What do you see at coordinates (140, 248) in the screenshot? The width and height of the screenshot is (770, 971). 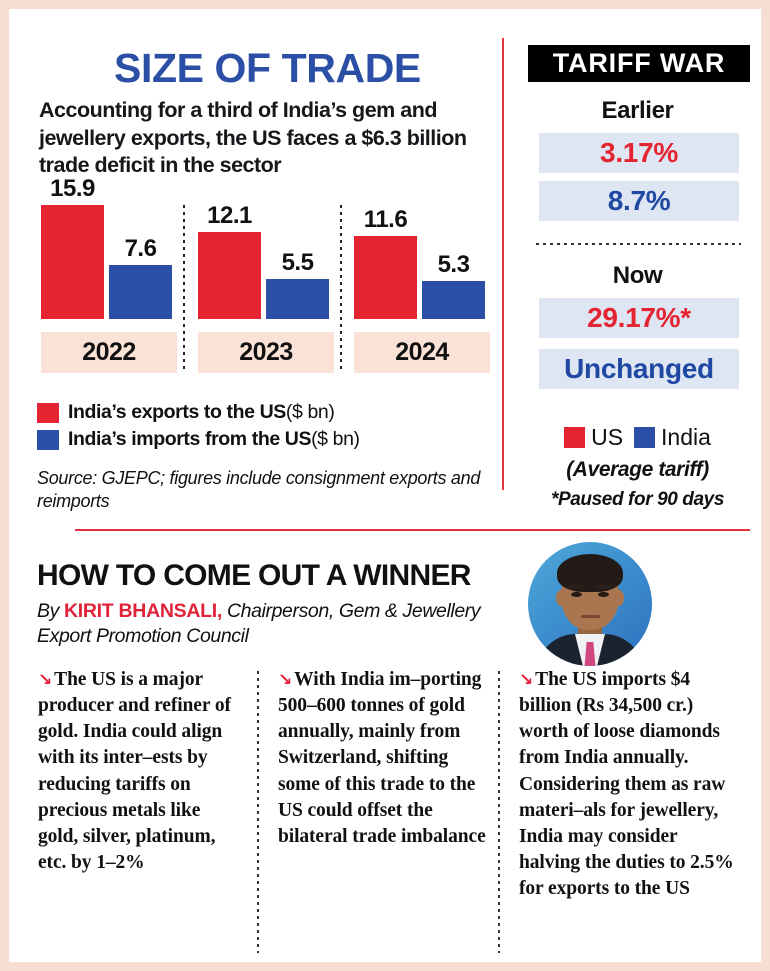 I see `bar-value-imports-2022: 7.6` at bounding box center [140, 248].